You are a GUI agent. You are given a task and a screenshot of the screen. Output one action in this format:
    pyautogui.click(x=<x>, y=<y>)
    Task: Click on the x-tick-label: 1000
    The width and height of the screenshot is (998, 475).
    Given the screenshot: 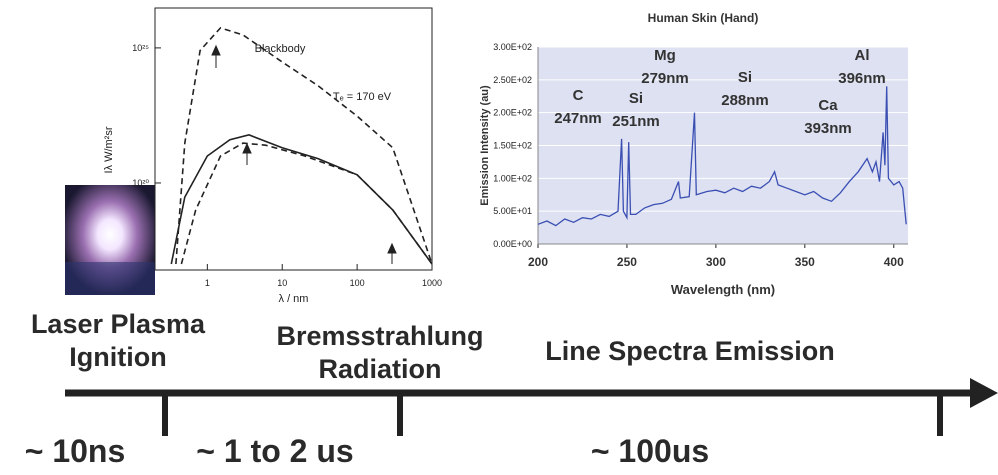 What is the action you would take?
    pyautogui.click(x=432, y=283)
    